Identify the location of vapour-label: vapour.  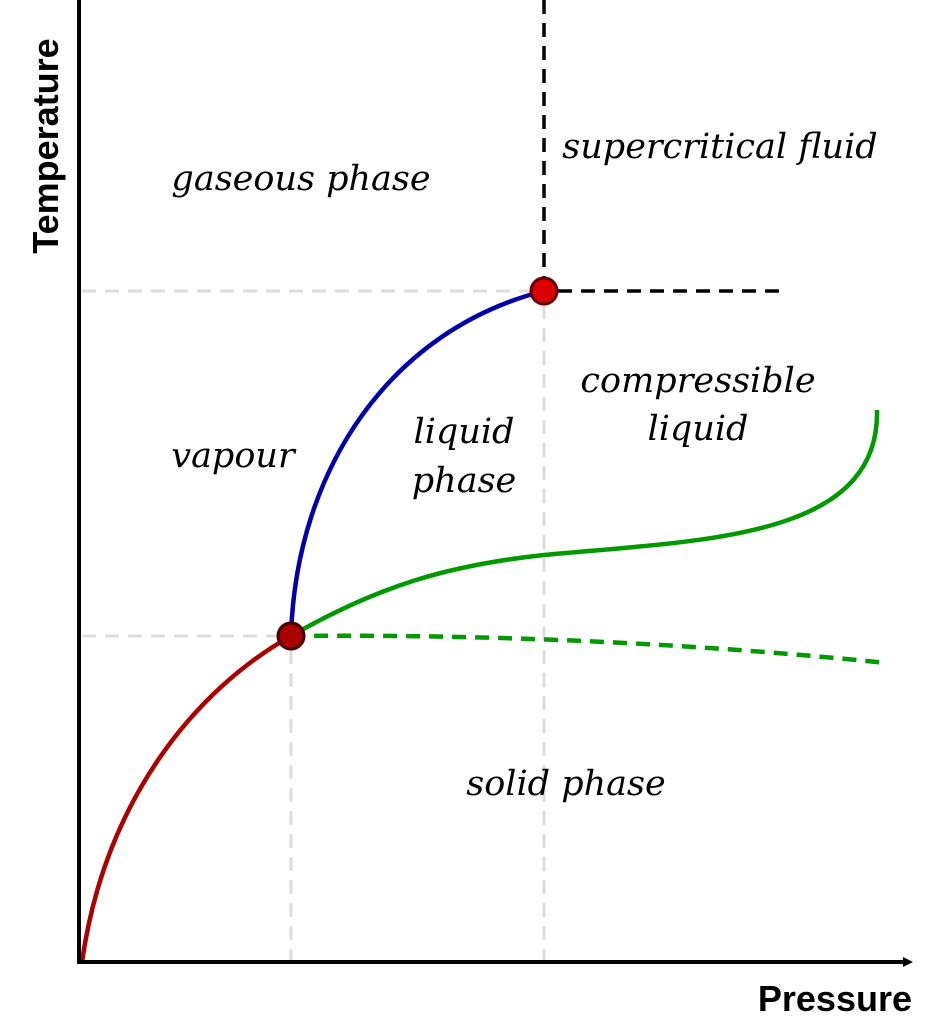
(234, 456).